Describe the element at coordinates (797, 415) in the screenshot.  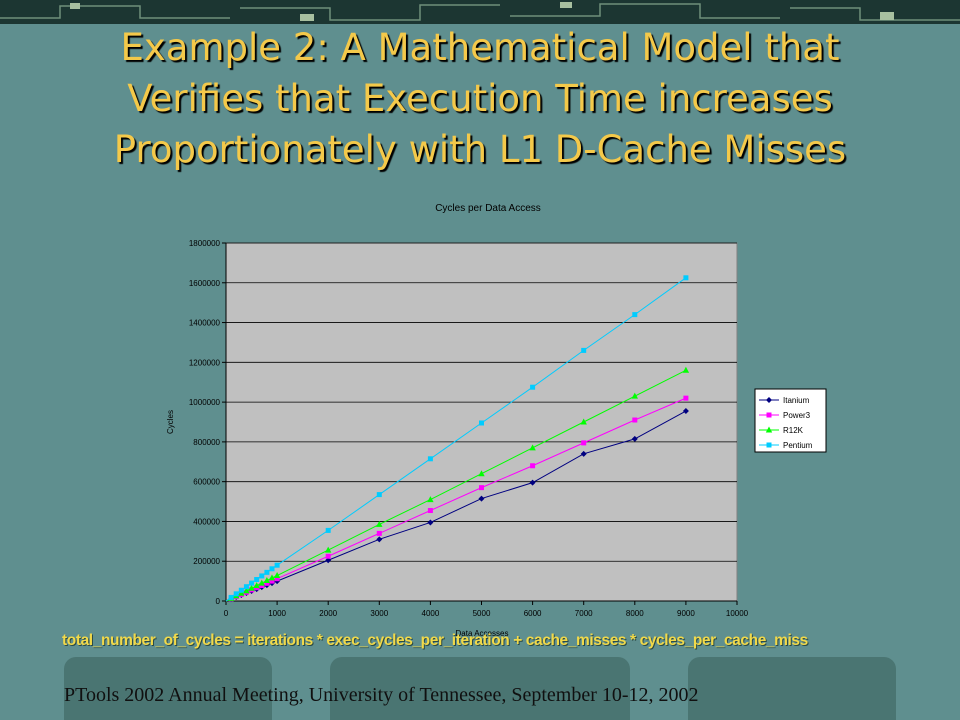
I see `legend-label-power3: Power3` at that location.